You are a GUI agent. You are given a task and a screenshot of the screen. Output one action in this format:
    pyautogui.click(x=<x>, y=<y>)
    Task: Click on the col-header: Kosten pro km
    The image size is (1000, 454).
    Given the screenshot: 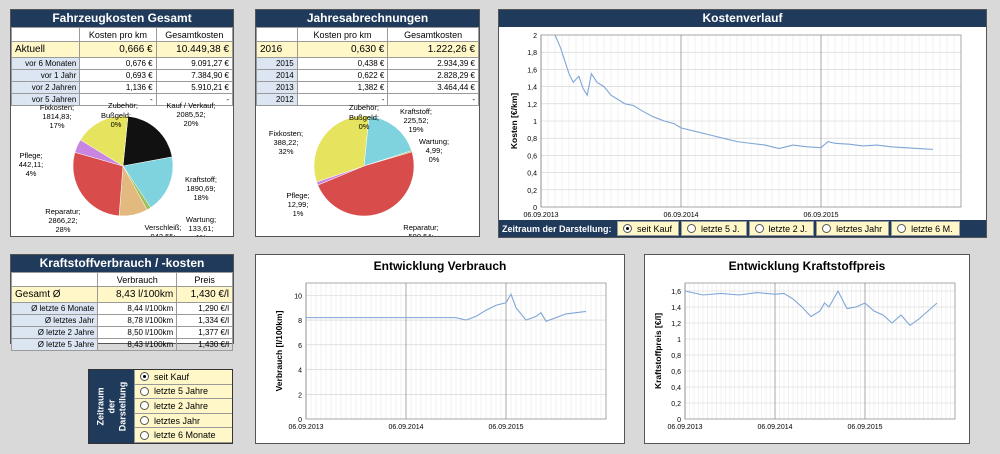 What is the action you would take?
    pyautogui.click(x=342, y=34)
    